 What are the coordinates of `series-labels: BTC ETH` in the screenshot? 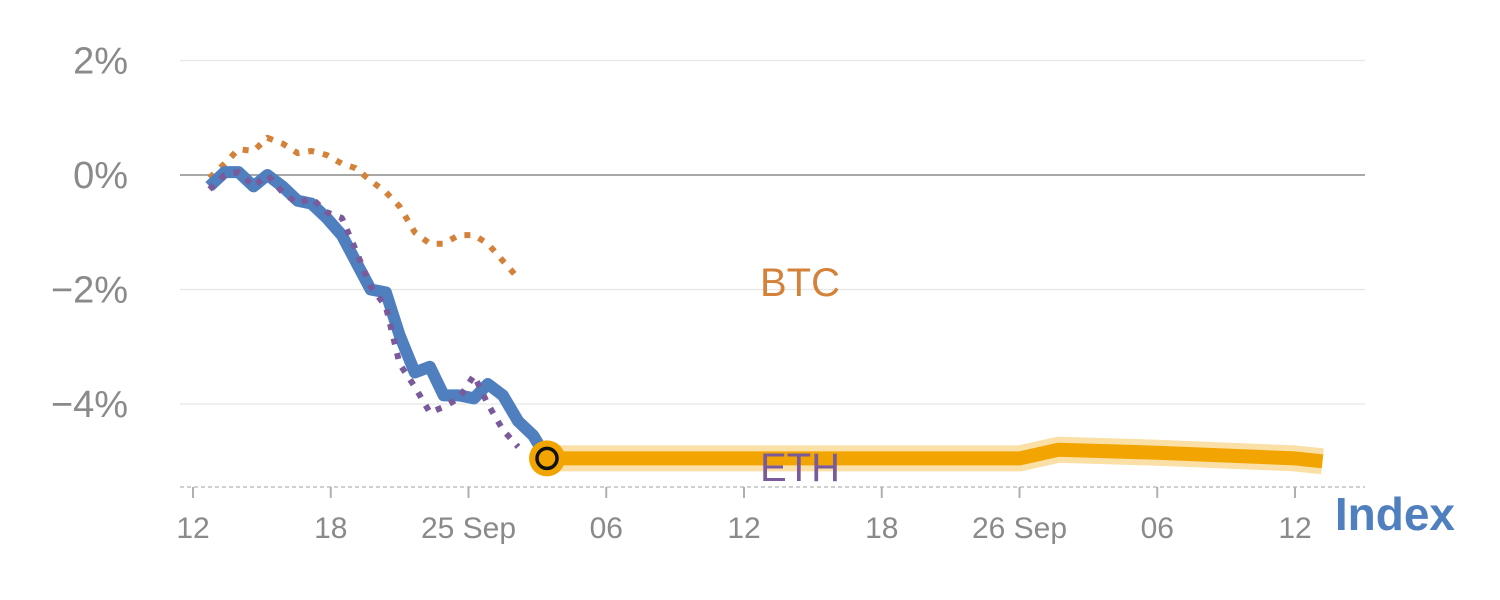 It's located at (800, 375).